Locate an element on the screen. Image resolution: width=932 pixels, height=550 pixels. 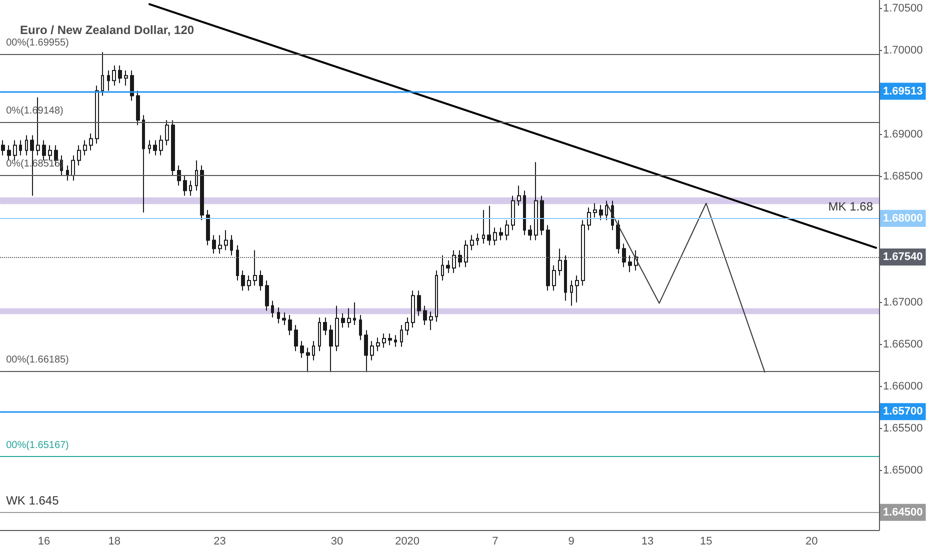
y-tick-label: 1.65500 is located at coordinates (903, 428).